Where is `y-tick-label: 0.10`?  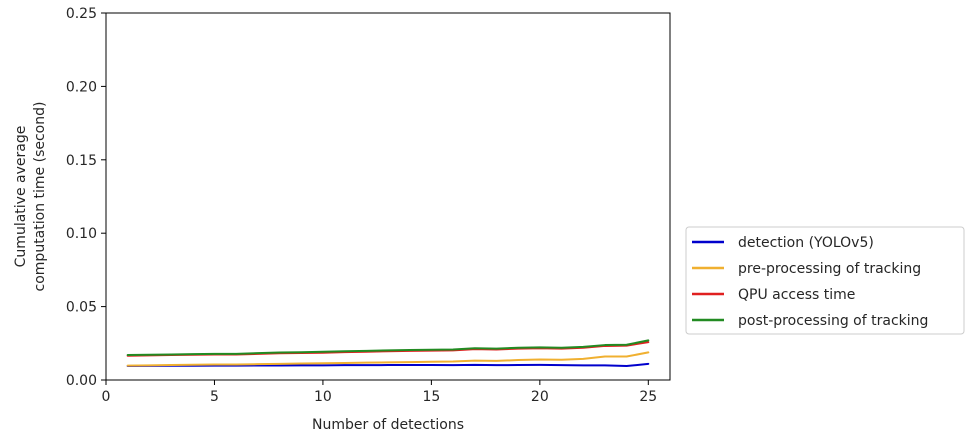
y-tick-label: 0.10 is located at coordinates (81, 234).